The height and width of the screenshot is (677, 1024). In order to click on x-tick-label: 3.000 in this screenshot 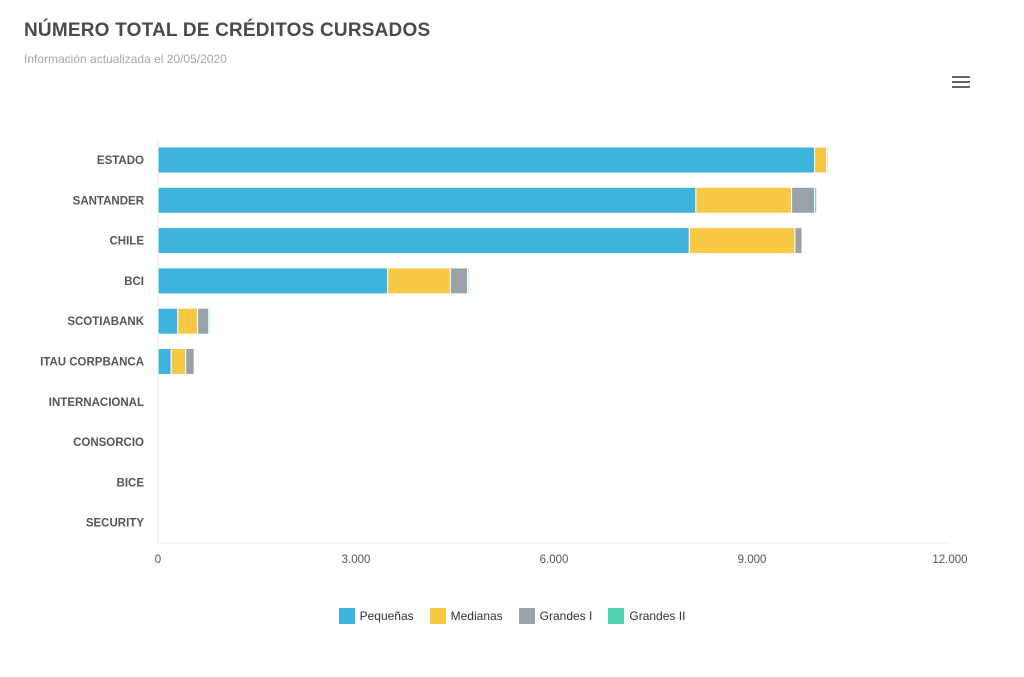, I will do `click(356, 560)`.